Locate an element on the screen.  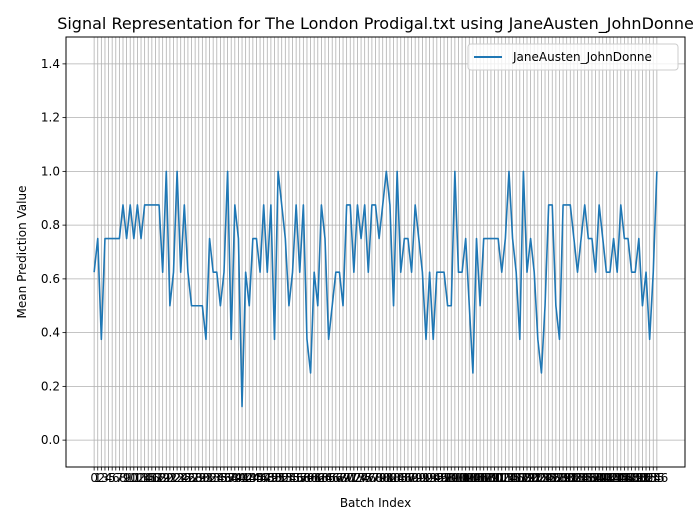
x-tick-label: 80 is located at coordinates (382, 478).